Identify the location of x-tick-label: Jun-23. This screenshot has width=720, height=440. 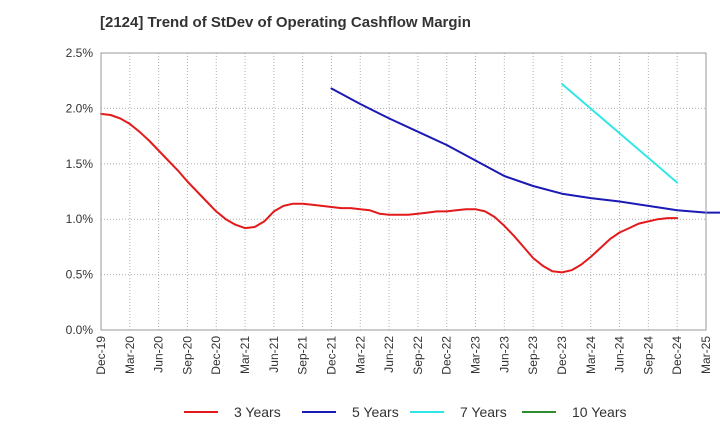
(504, 354).